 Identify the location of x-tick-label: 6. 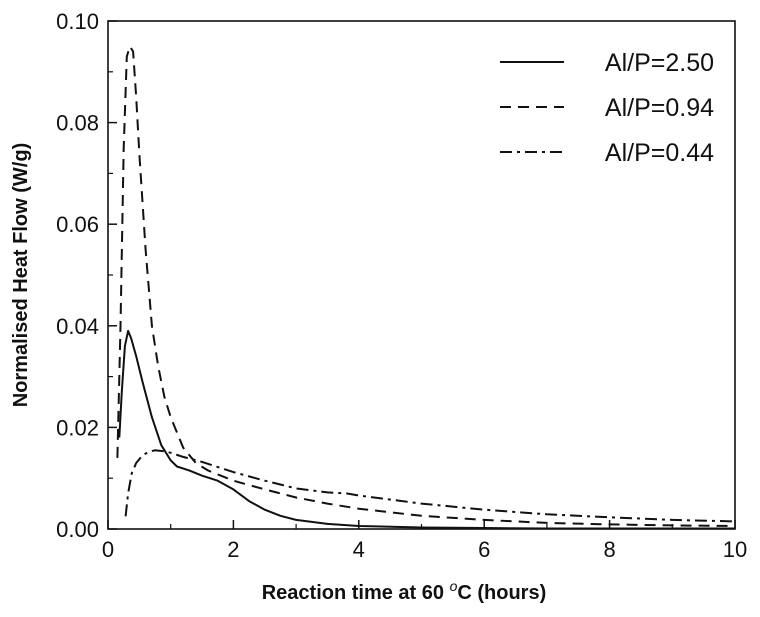
(484, 549).